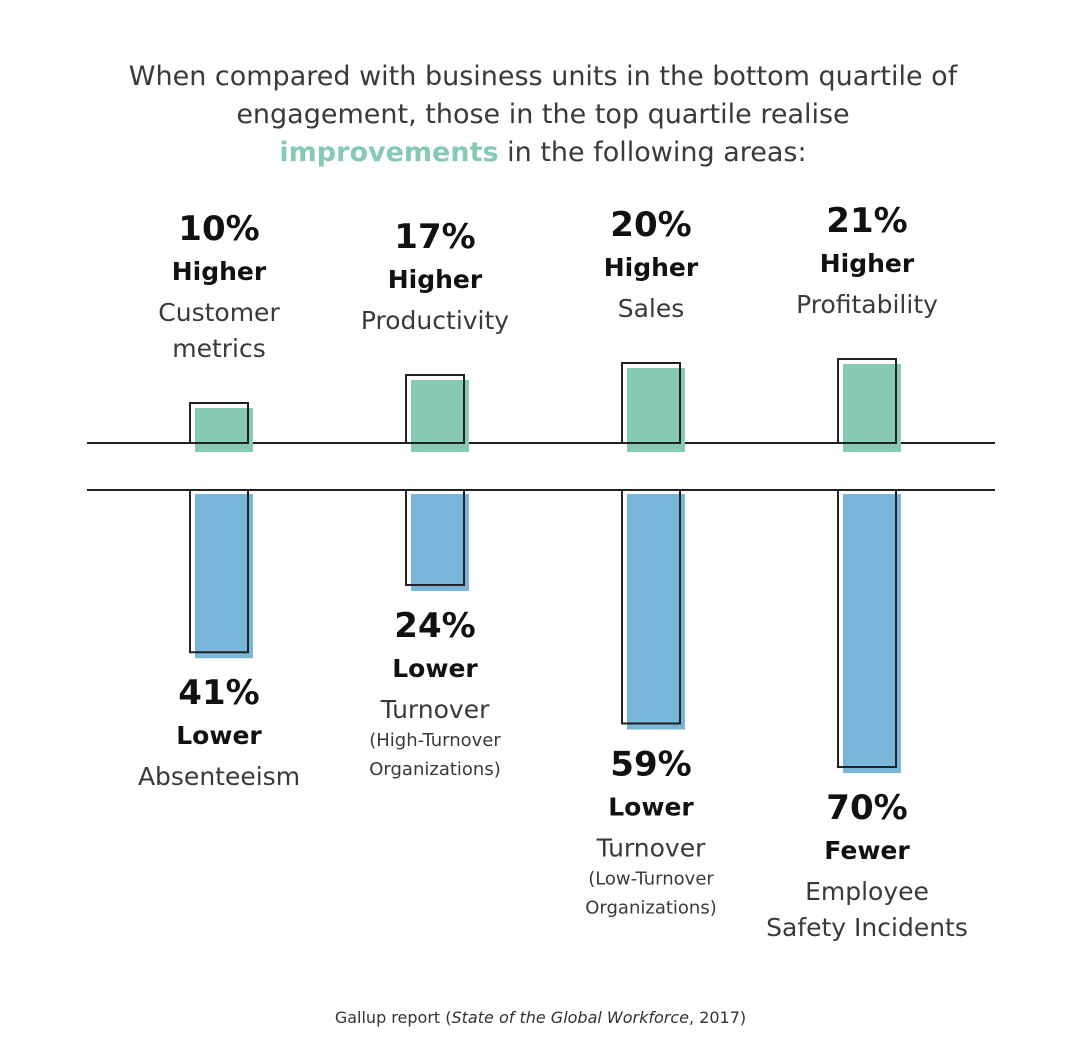 The width and height of the screenshot is (1081, 1056). Describe the element at coordinates (866, 221) in the screenshot. I see `upper-bar-3-percent: 21%` at that location.